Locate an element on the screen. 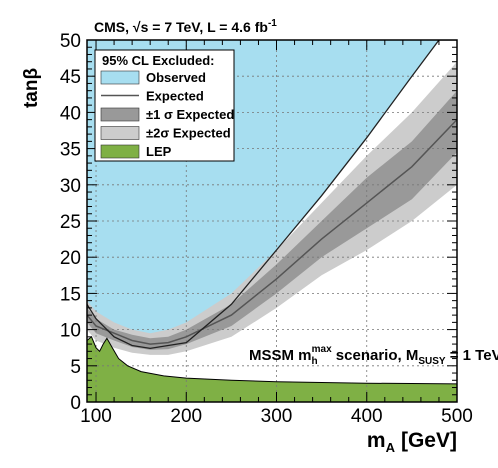 This screenshot has height=468, width=498. x-tick-label: 200 is located at coordinates (186, 416).